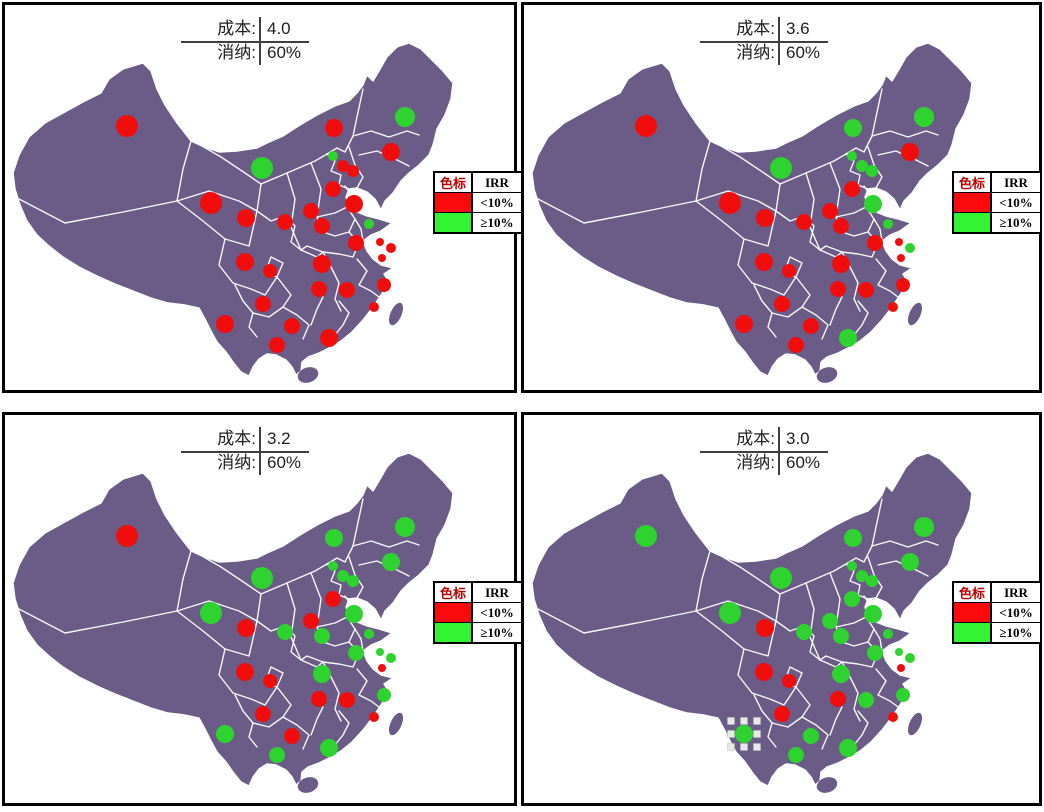  I want to click on province-dot-j-green, so click(211, 613).